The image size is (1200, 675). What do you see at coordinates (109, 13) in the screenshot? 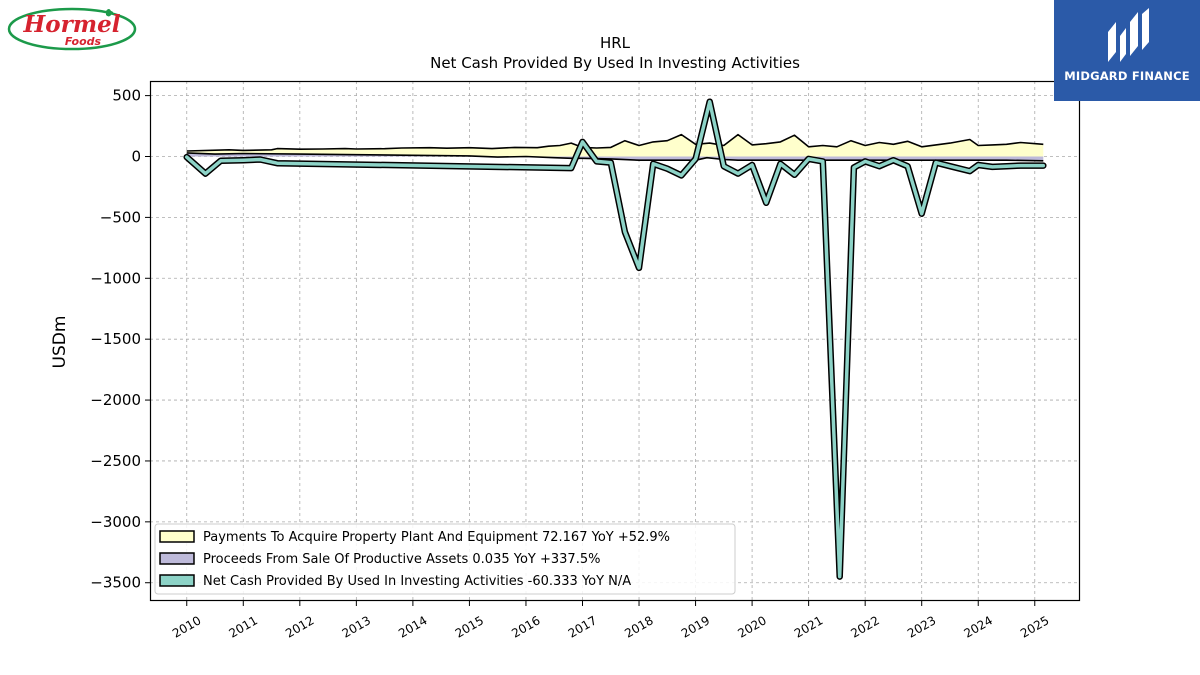
I see `clover-icon` at bounding box center [109, 13].